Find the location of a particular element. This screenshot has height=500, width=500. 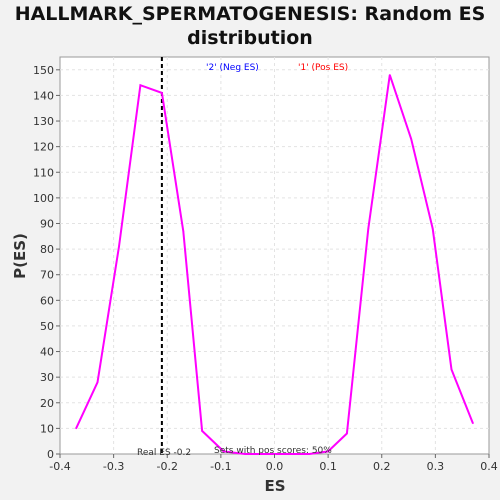

y-tick-label: 140 is located at coordinates (43, 95).